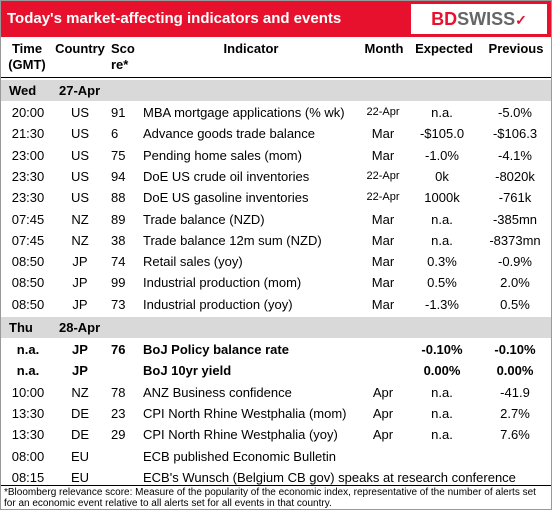 The height and width of the screenshot is (510, 552). Describe the element at coordinates (515, 435) in the screenshot. I see `previous-cell: 7.6%` at that location.